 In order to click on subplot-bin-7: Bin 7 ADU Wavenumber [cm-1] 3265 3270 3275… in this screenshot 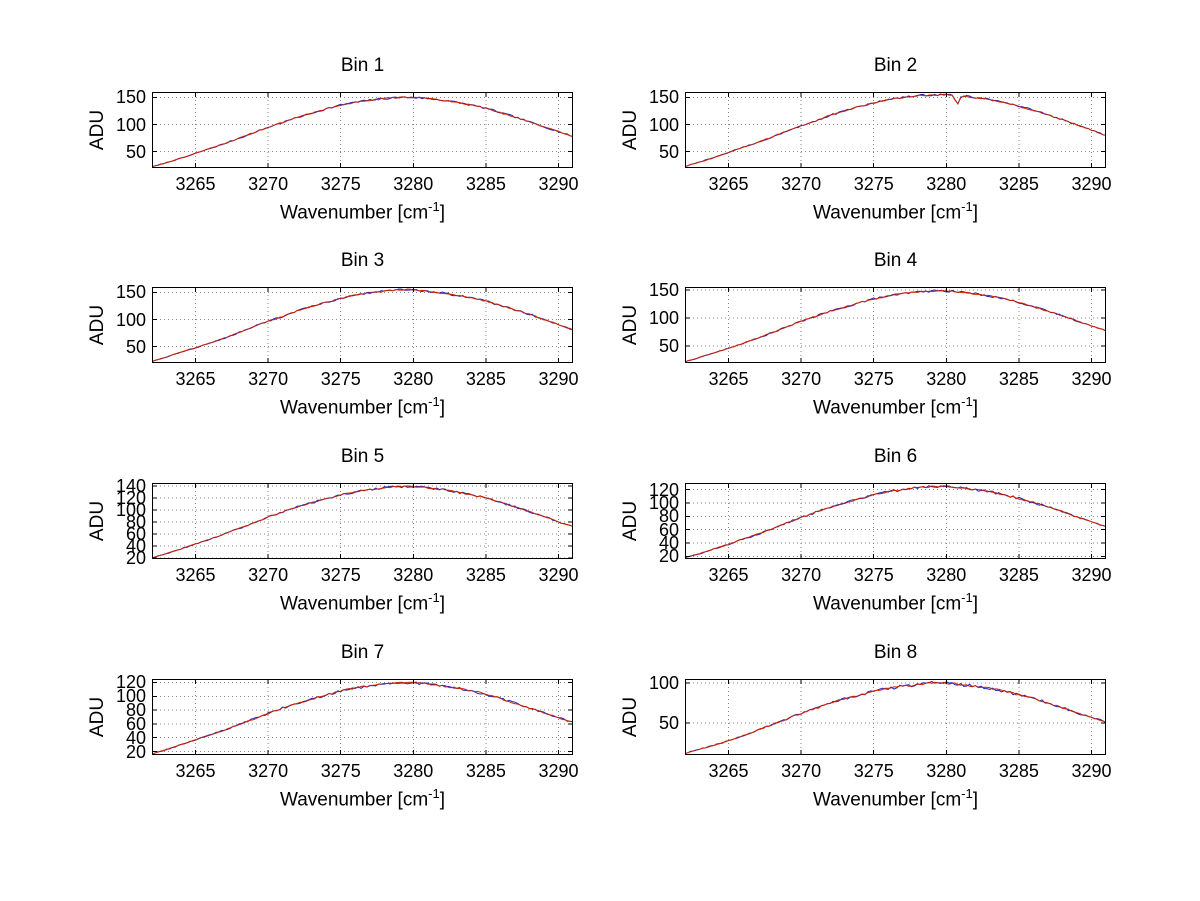, I will do `click(332, 732)`.